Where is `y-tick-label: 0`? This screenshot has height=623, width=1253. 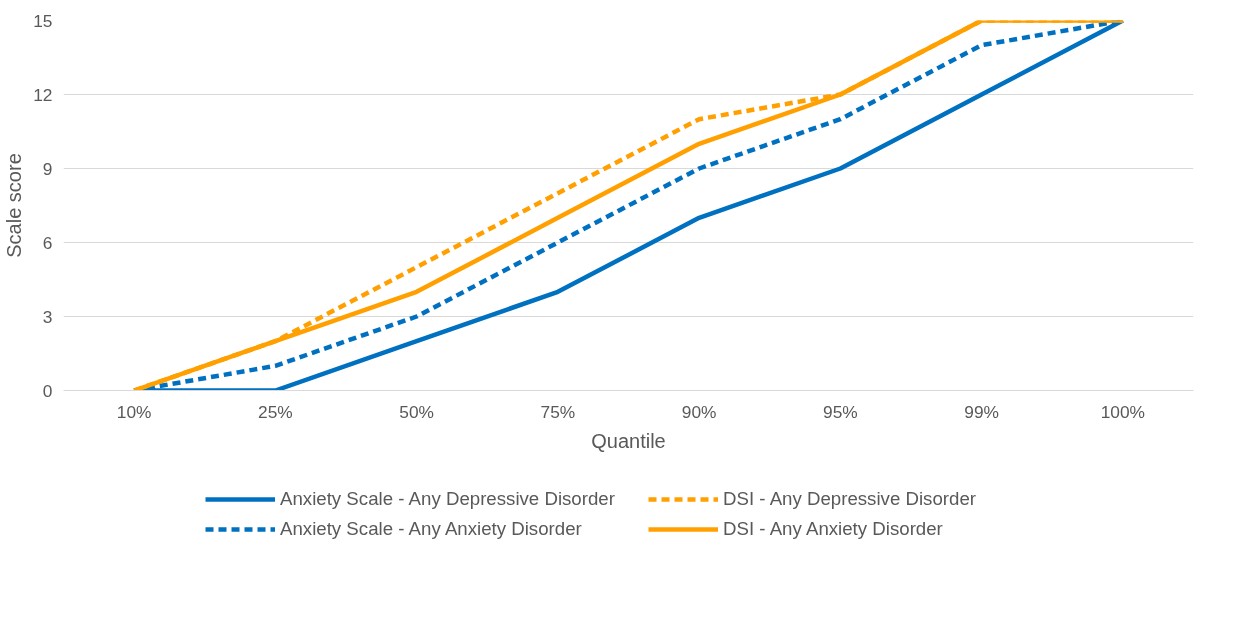
y-tick-label: 0 is located at coordinates (47, 390).